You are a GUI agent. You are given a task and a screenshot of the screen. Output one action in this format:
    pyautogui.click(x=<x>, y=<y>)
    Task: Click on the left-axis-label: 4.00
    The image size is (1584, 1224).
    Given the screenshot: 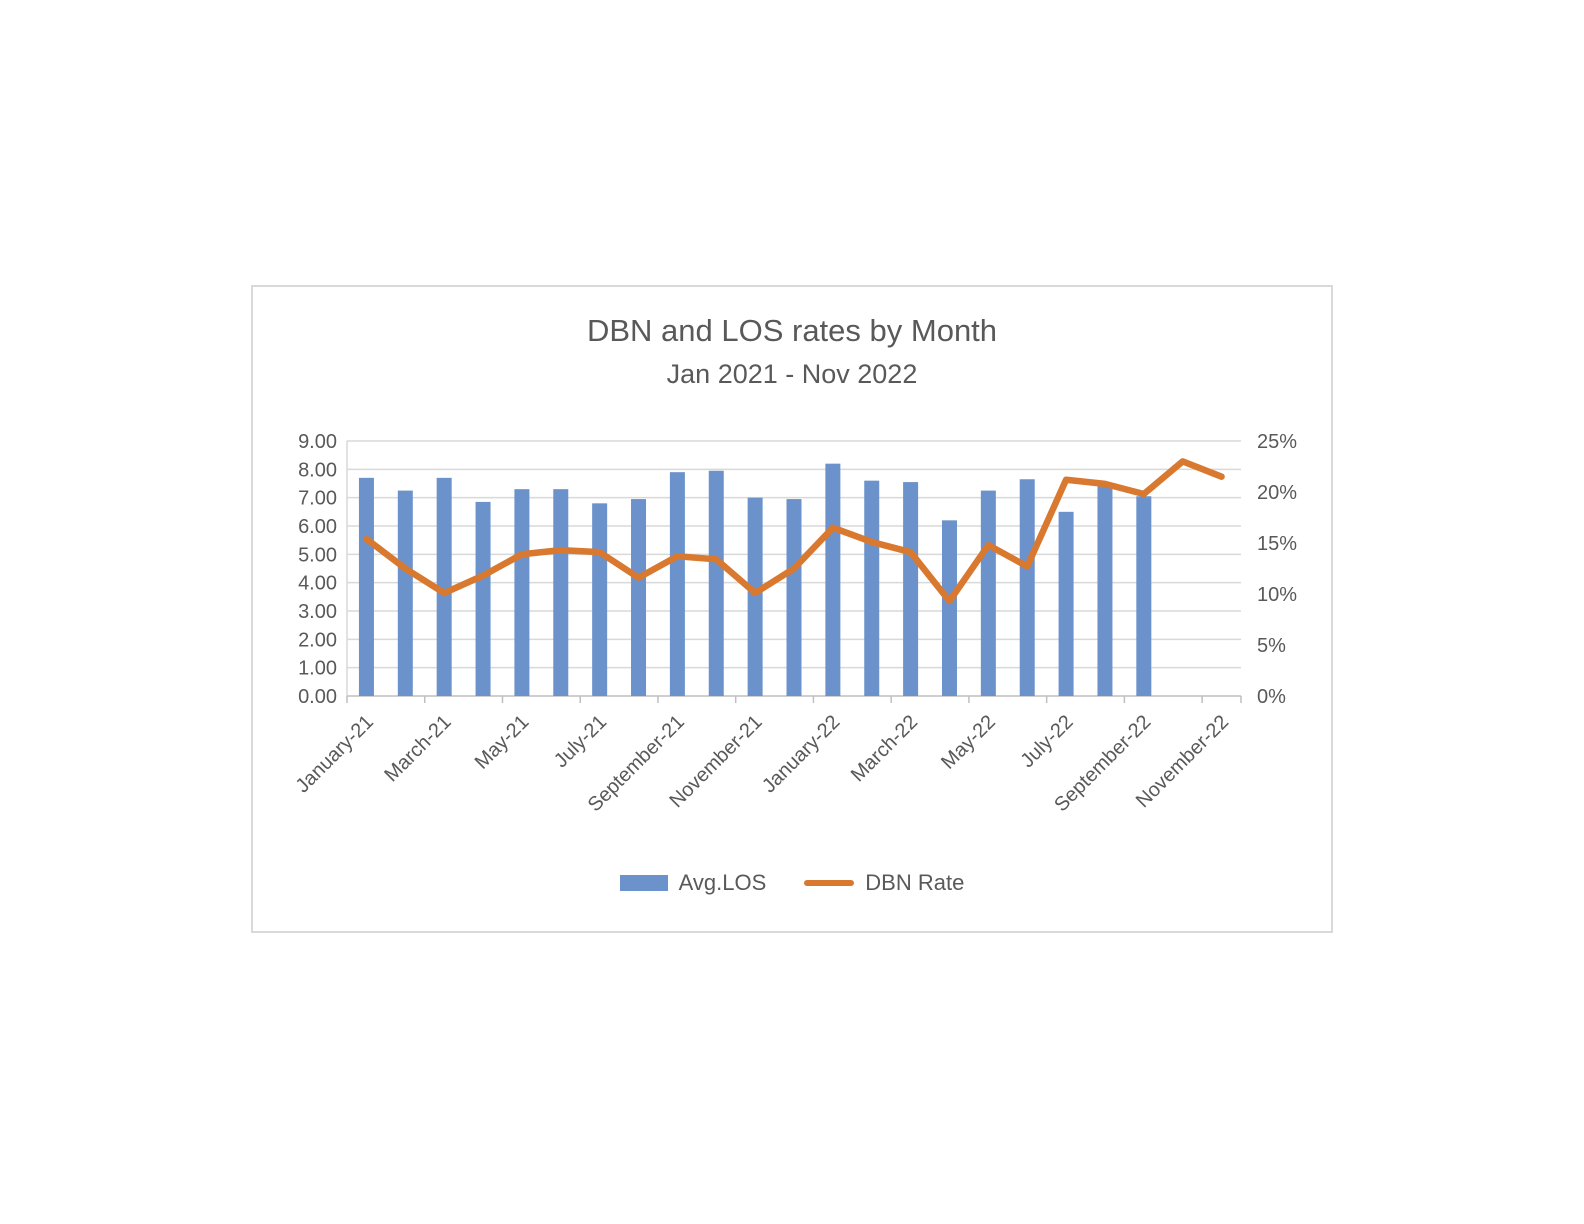 What is the action you would take?
    pyautogui.click(x=317, y=584)
    